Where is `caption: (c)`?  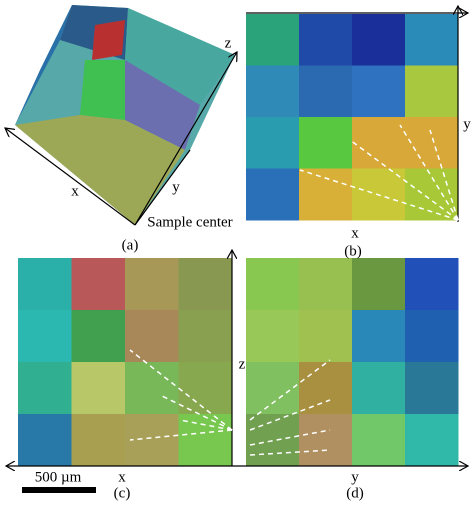
caption: (c) is located at coordinates (122, 493).